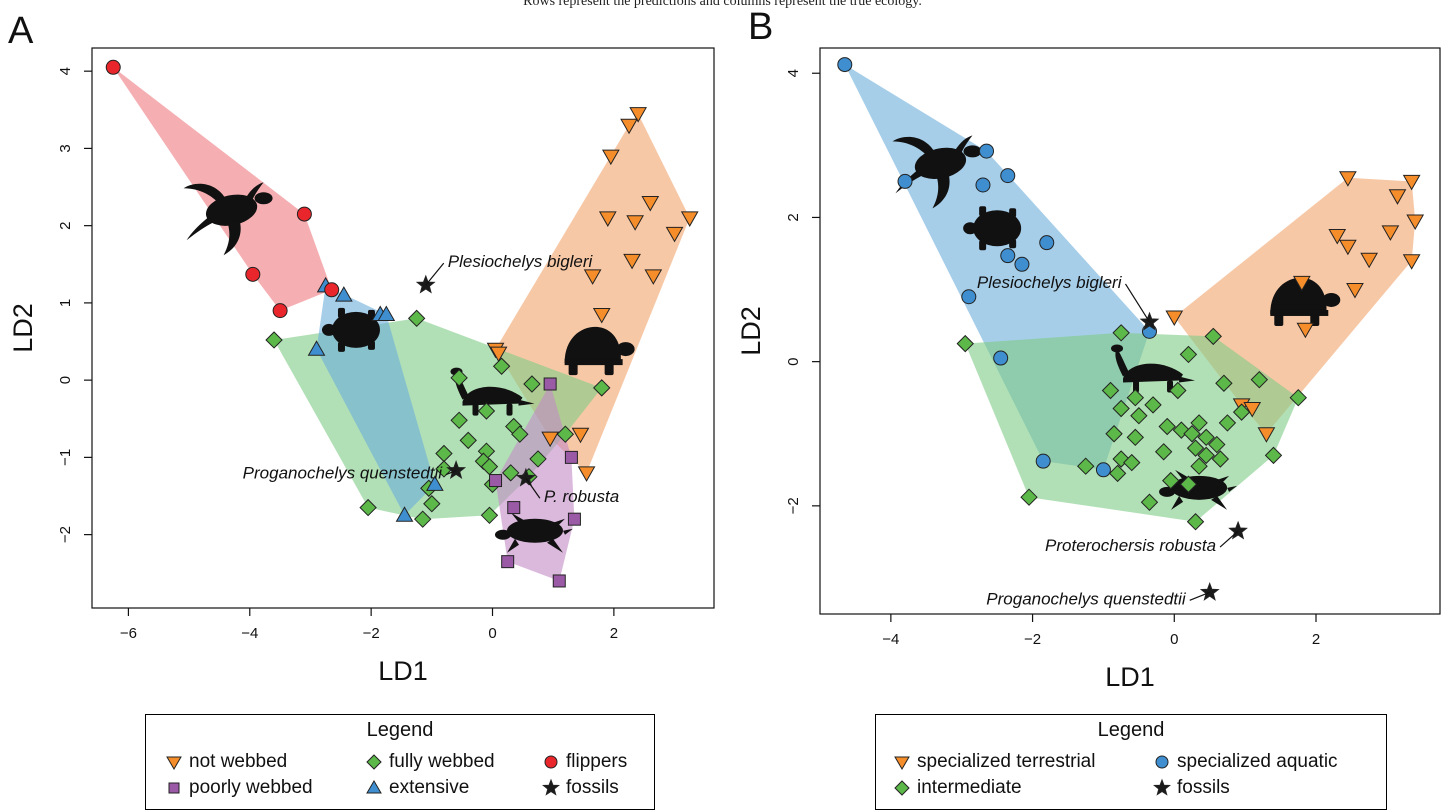 The image size is (1445, 810). What do you see at coordinates (429, 787) in the screenshot?
I see `legend-label: extensive` at bounding box center [429, 787].